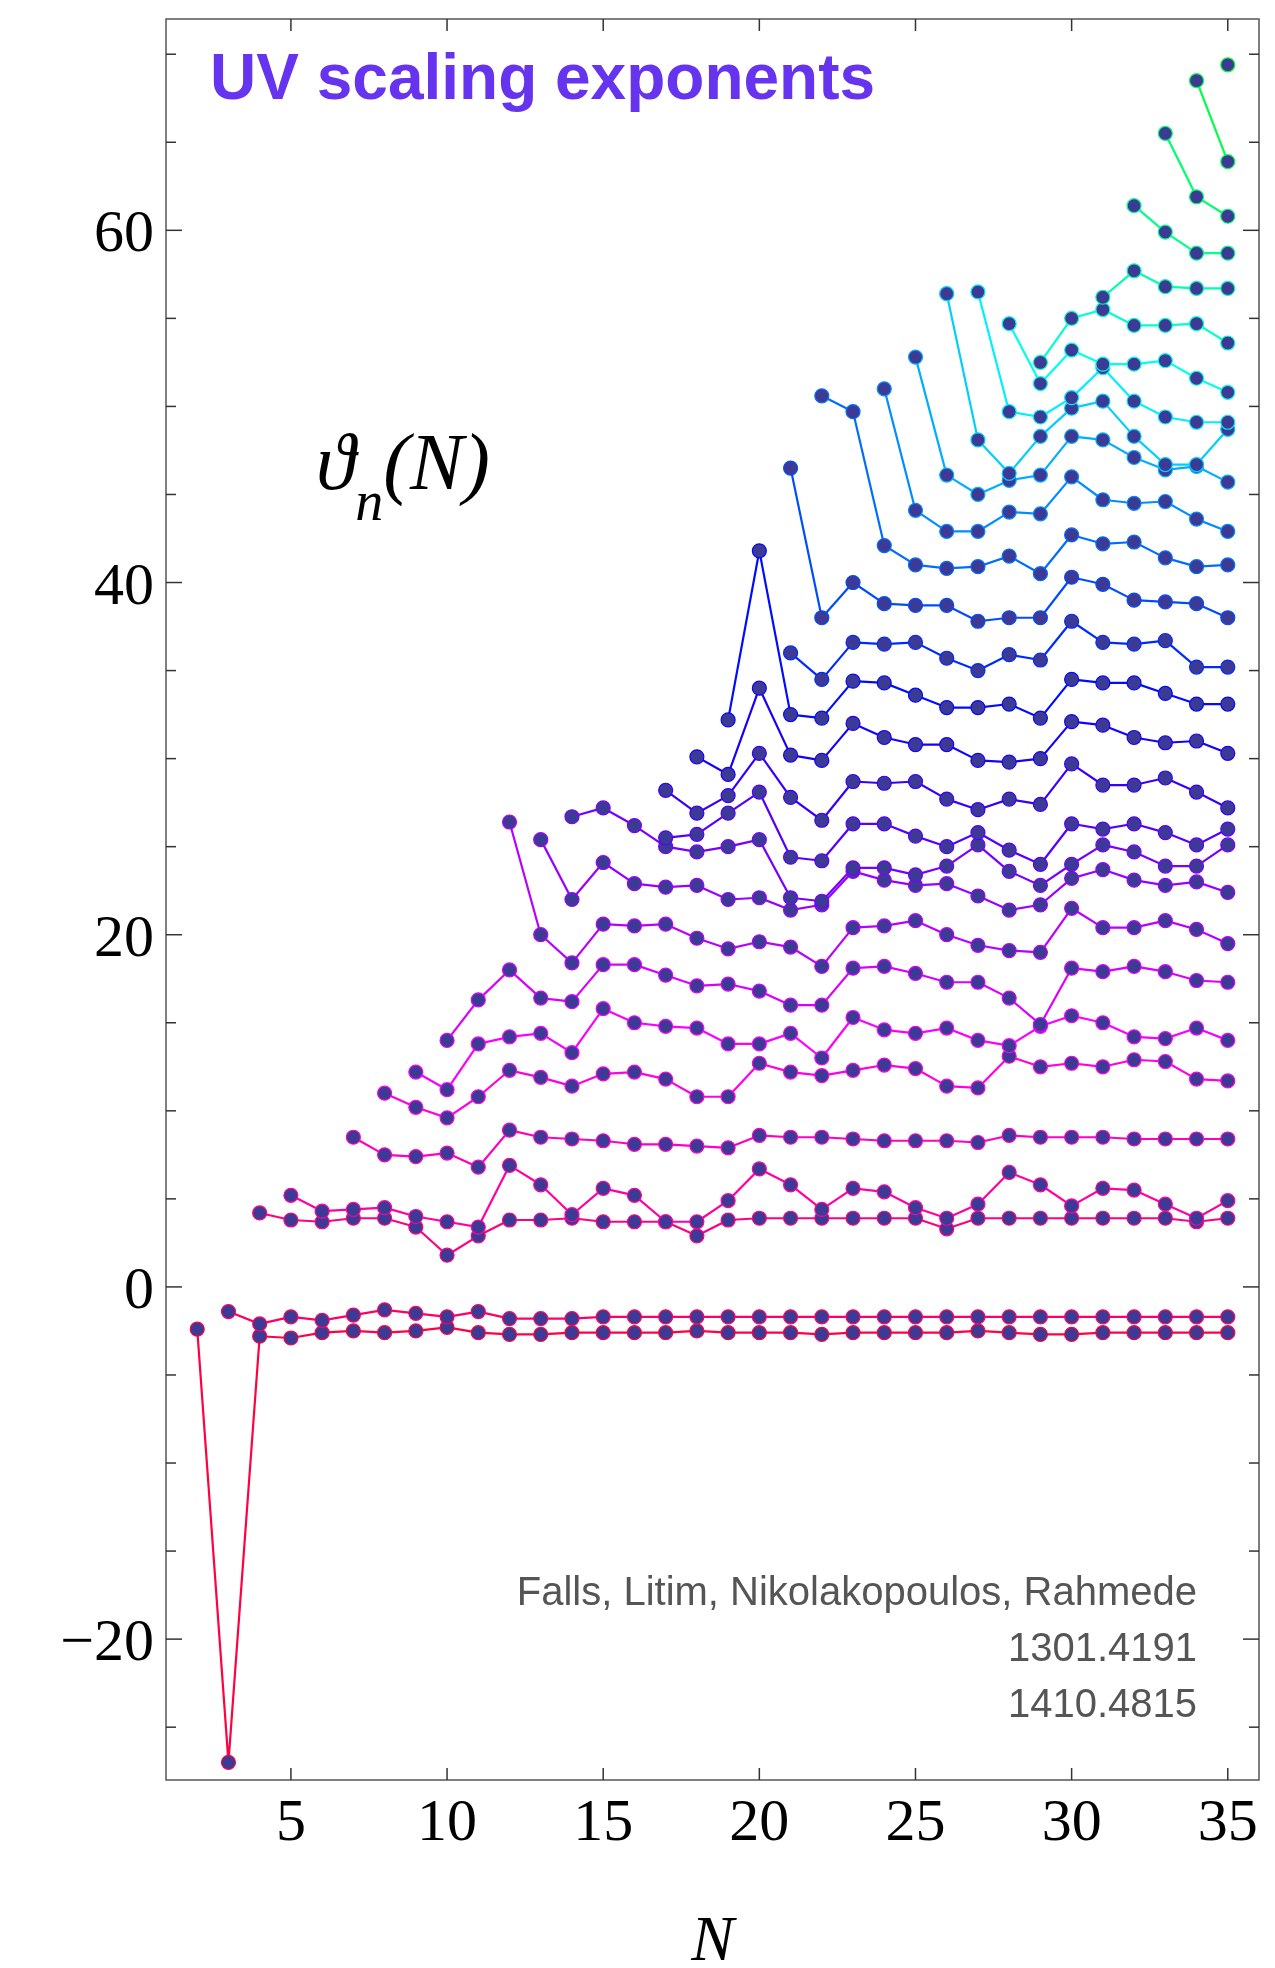 This screenshot has width=1275, height=1968. Describe the element at coordinates (447, 1820) in the screenshot. I see `x-tick-label: 10` at that location.